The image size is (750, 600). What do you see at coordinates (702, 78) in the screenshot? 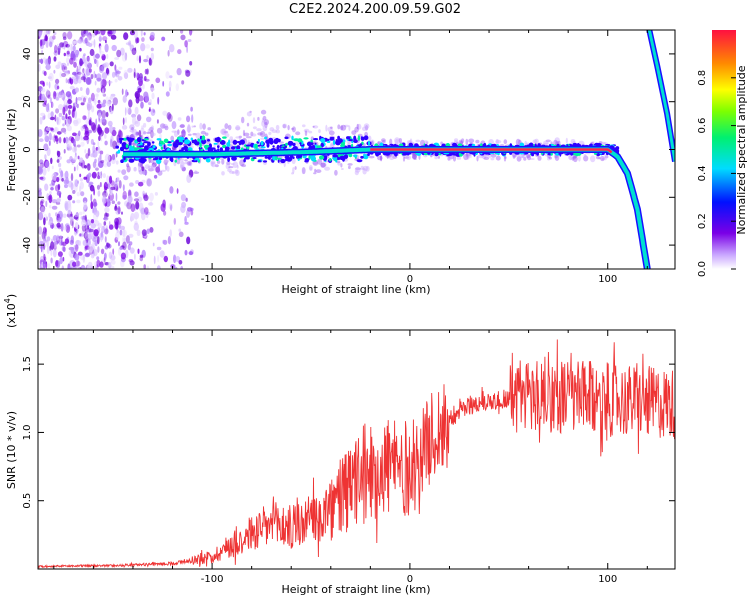
I see `colorbar-tick-label: 0.8` at bounding box center [702, 78].